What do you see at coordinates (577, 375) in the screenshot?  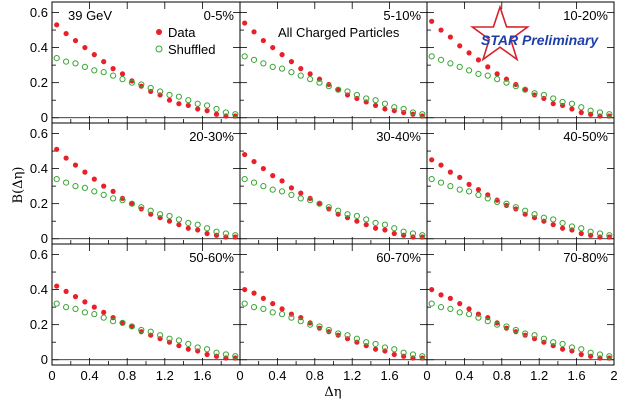 I see `x-tick-label: 1.6` at bounding box center [577, 375].